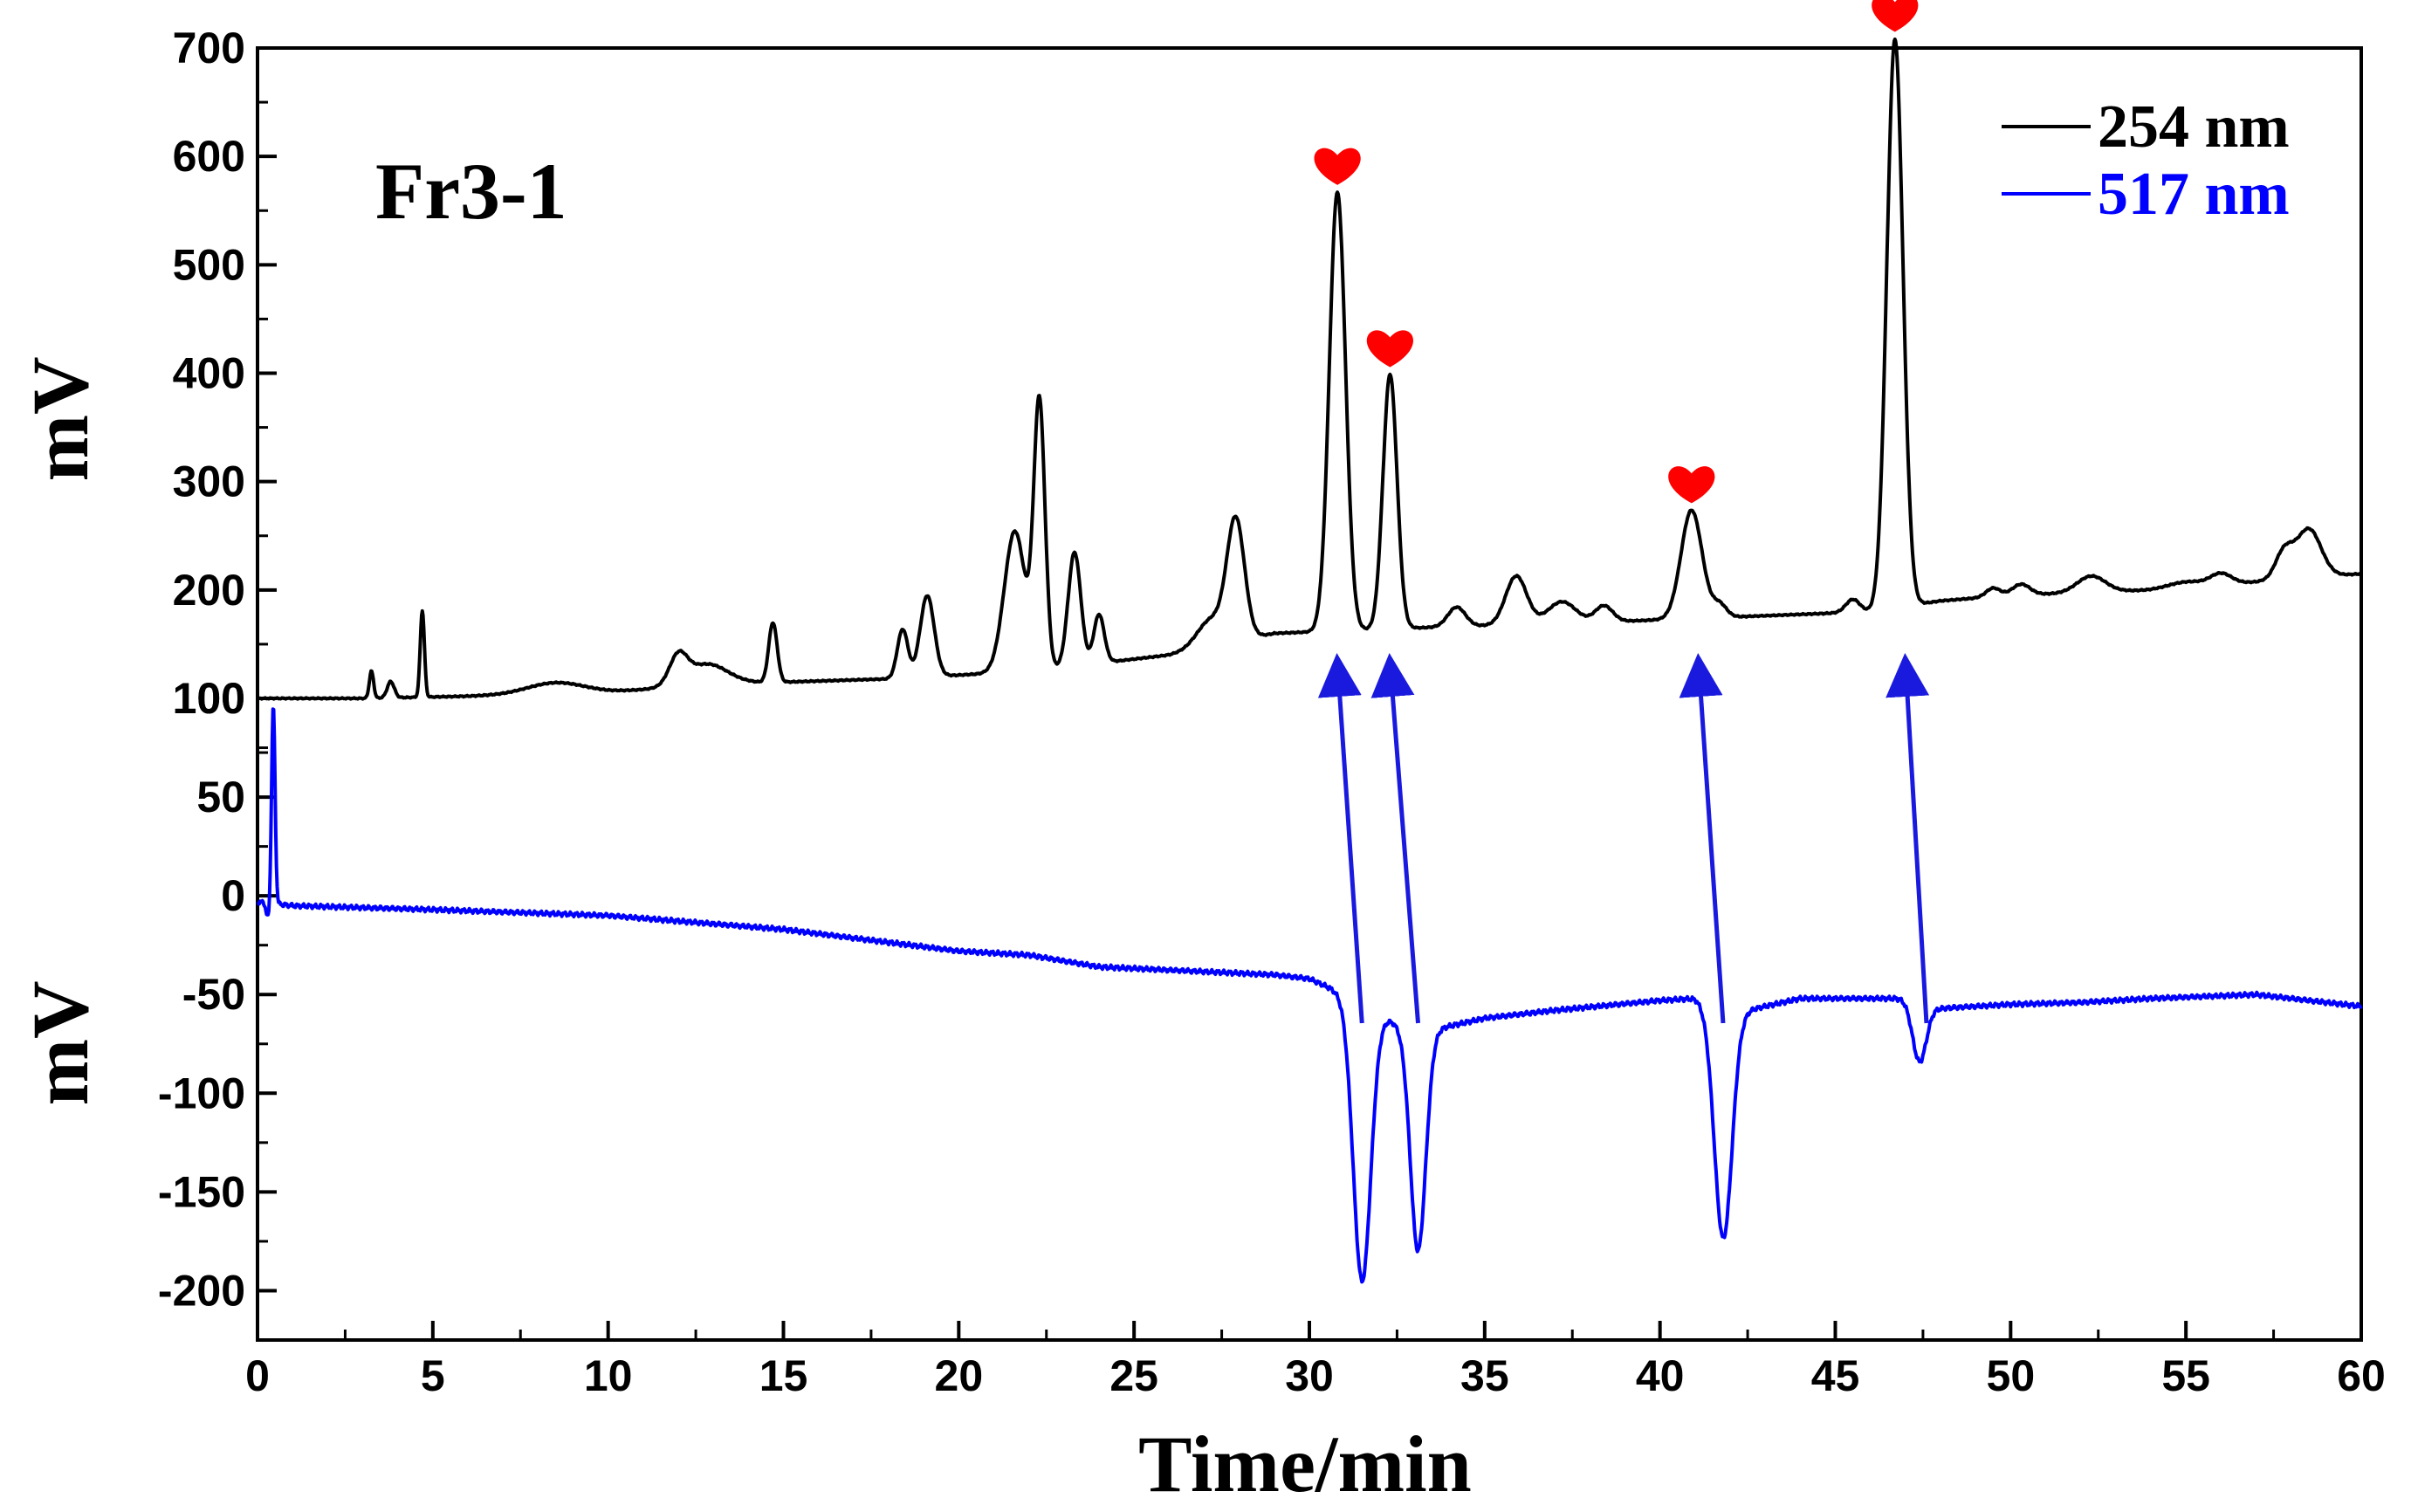 The width and height of the screenshot is (2411, 1512). Describe the element at coordinates (233, 895) in the screenshot. I see `y-tick-label-lower: 0` at that location.